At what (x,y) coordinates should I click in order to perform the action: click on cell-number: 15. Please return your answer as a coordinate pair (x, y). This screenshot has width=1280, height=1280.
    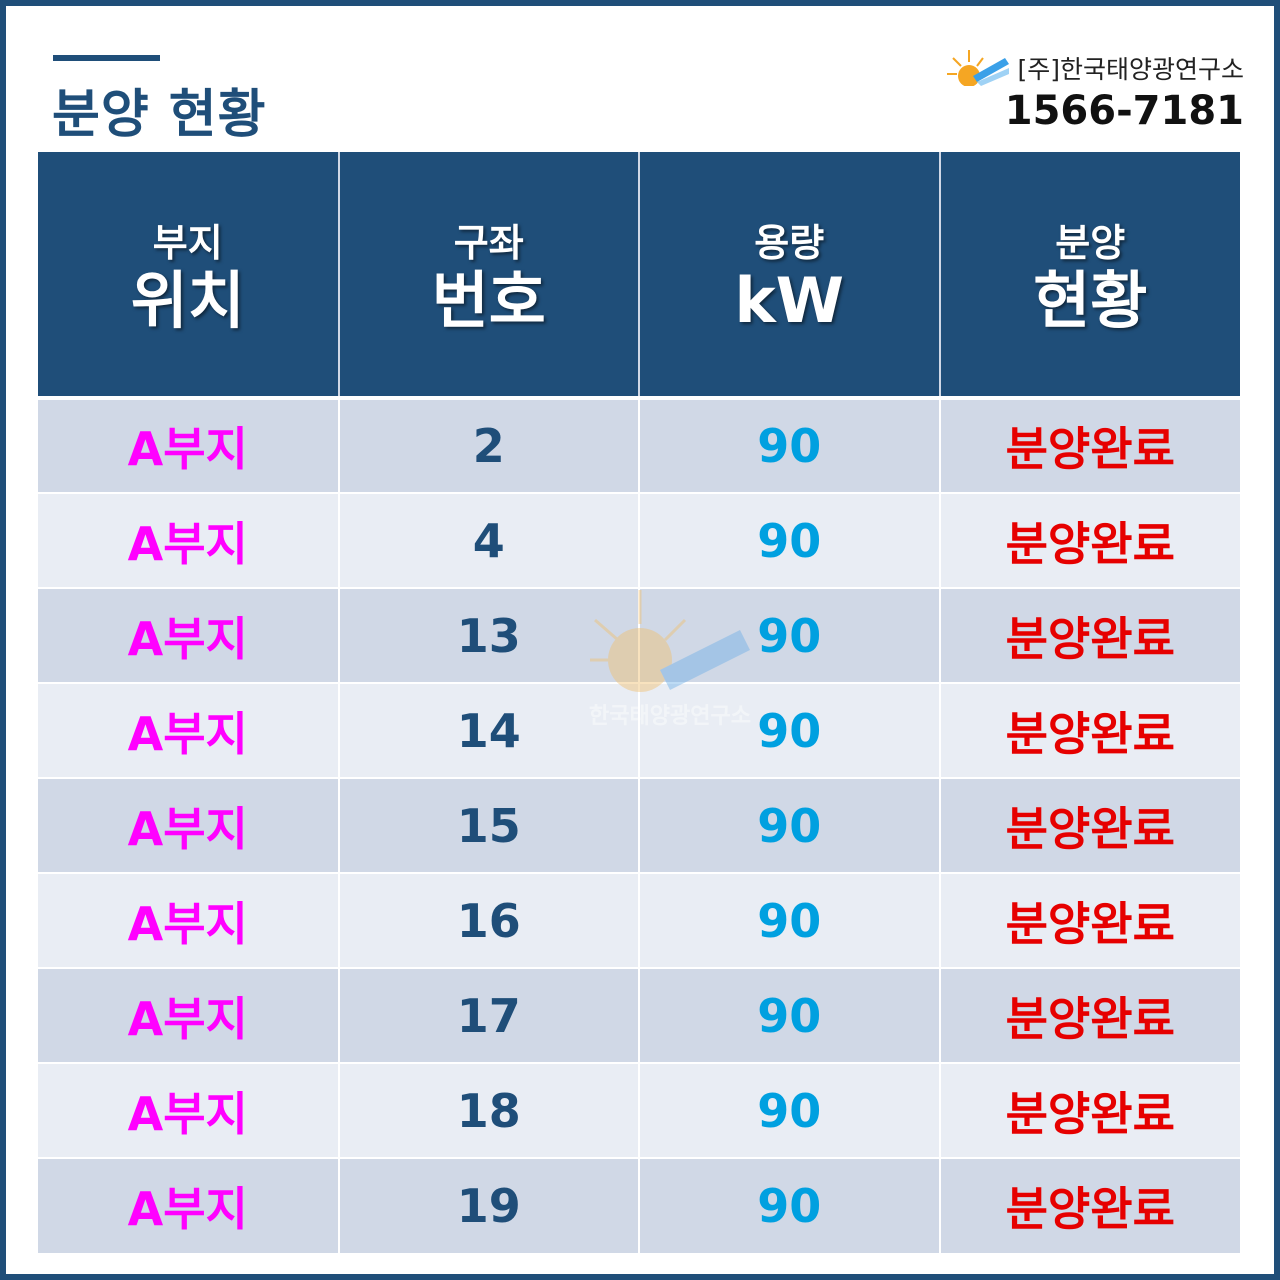
    Looking at the image, I should click on (488, 825).